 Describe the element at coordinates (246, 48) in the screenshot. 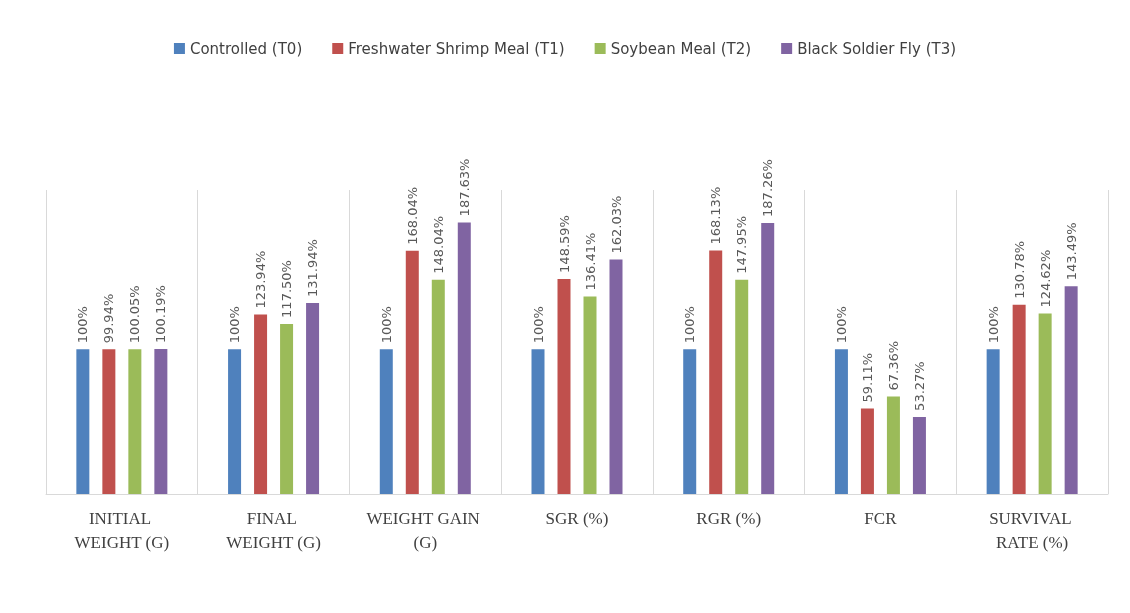

I see `legend-label: Controlled (T0)` at that location.